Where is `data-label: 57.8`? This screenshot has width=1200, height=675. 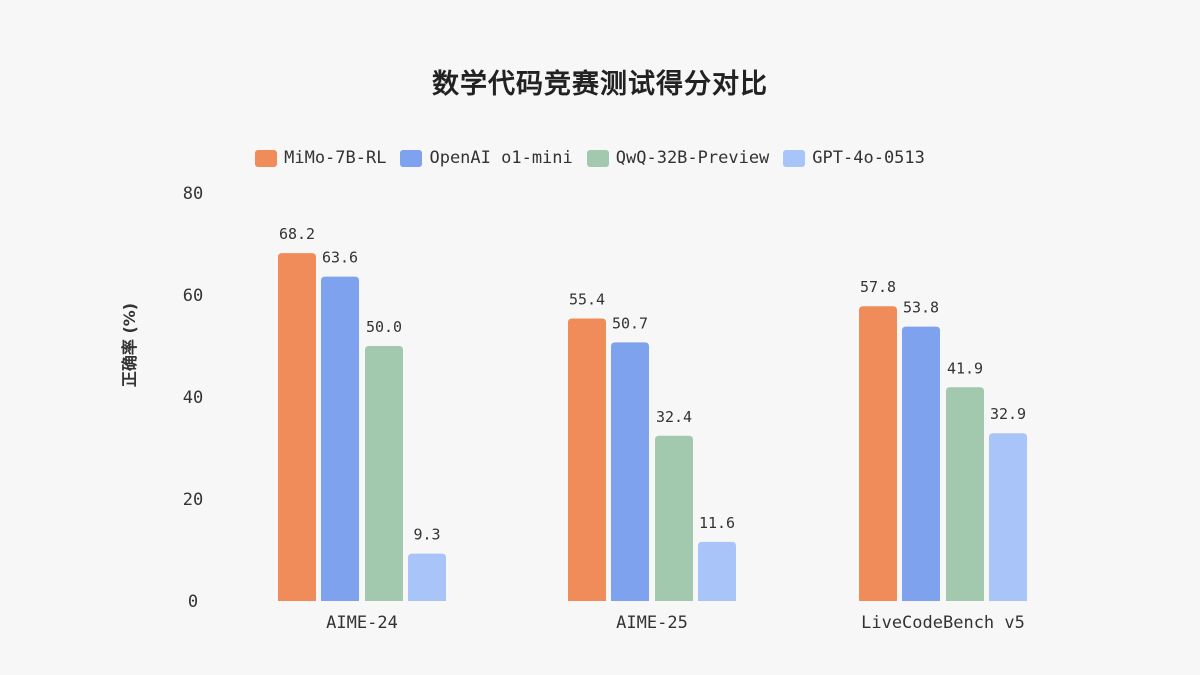
data-label: 57.8 is located at coordinates (878, 287).